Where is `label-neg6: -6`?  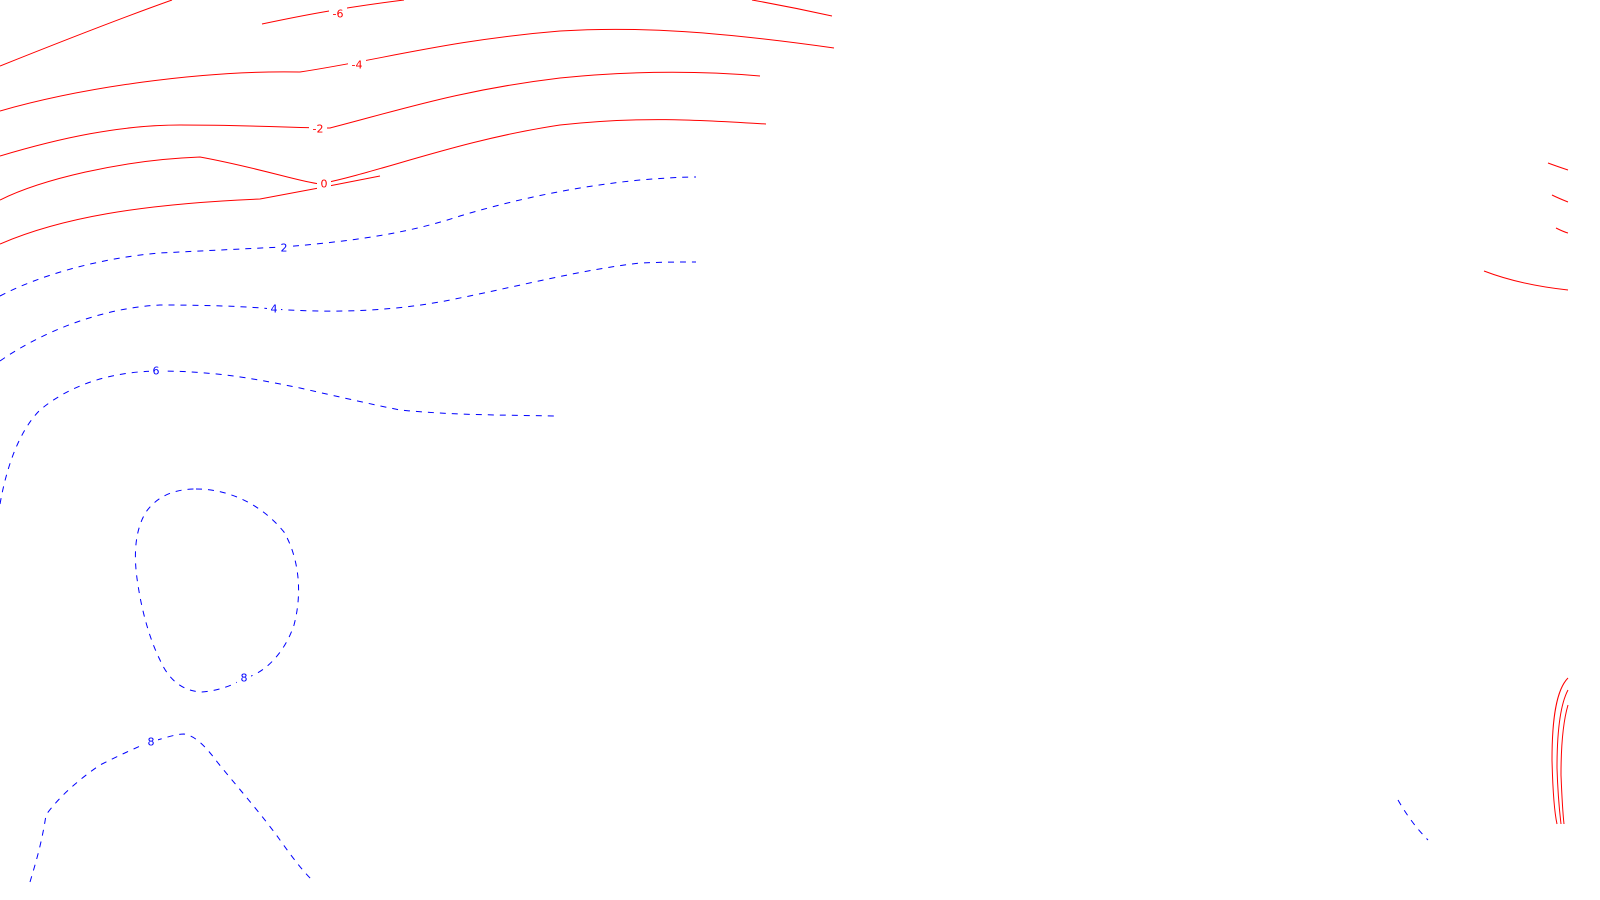
label-neg6: -6 is located at coordinates (338, 14).